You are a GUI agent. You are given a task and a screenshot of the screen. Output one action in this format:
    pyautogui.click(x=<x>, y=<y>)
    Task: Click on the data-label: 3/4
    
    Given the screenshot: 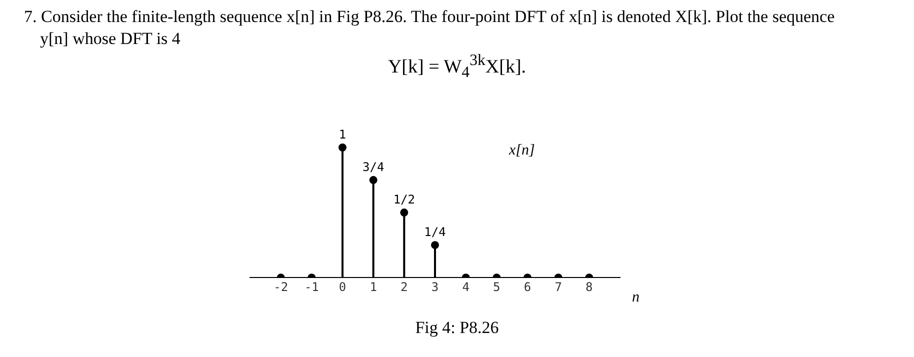 What is the action you would take?
    pyautogui.click(x=373, y=167)
    